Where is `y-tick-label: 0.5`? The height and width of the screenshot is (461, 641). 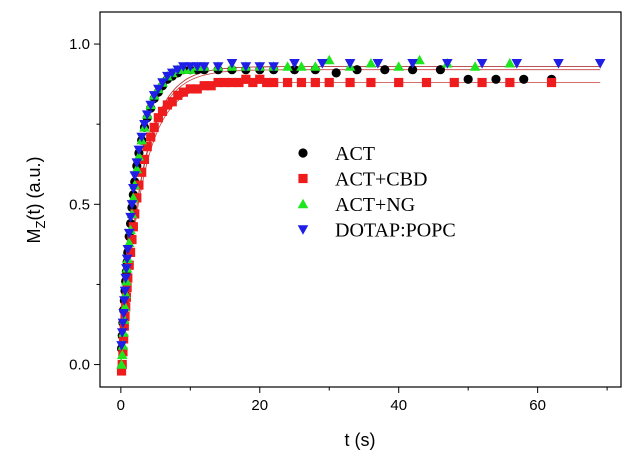 y-tick-label: 0.5 is located at coordinates (79, 204).